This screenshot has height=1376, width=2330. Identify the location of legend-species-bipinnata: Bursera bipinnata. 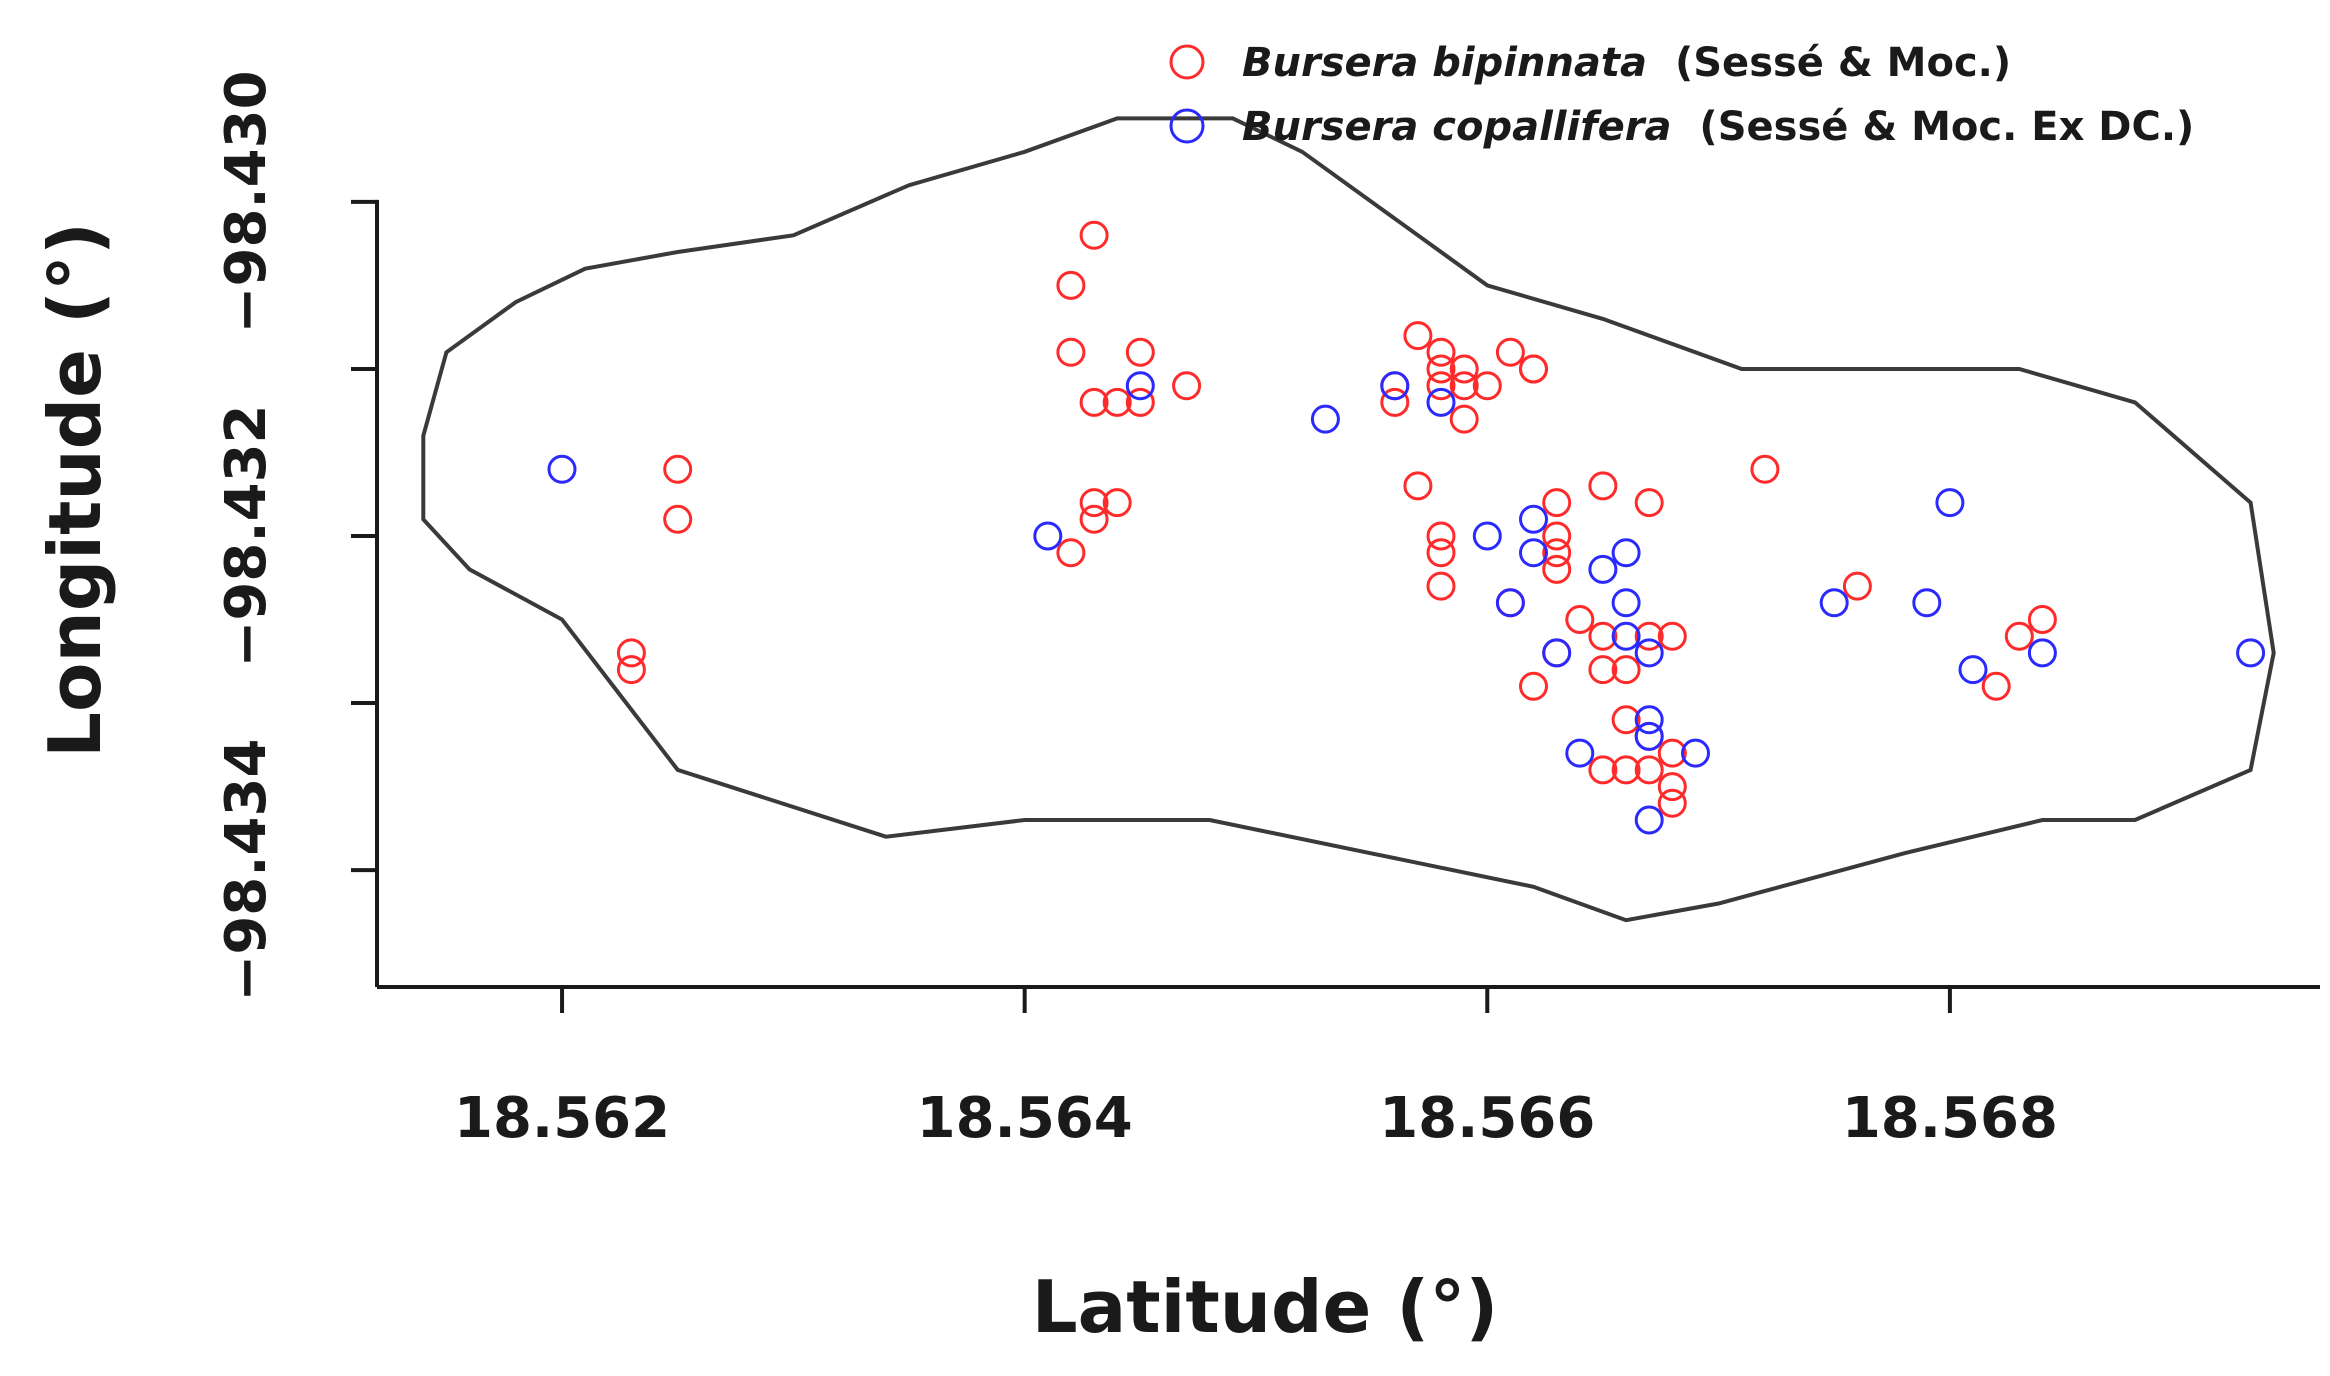
(1444, 63).